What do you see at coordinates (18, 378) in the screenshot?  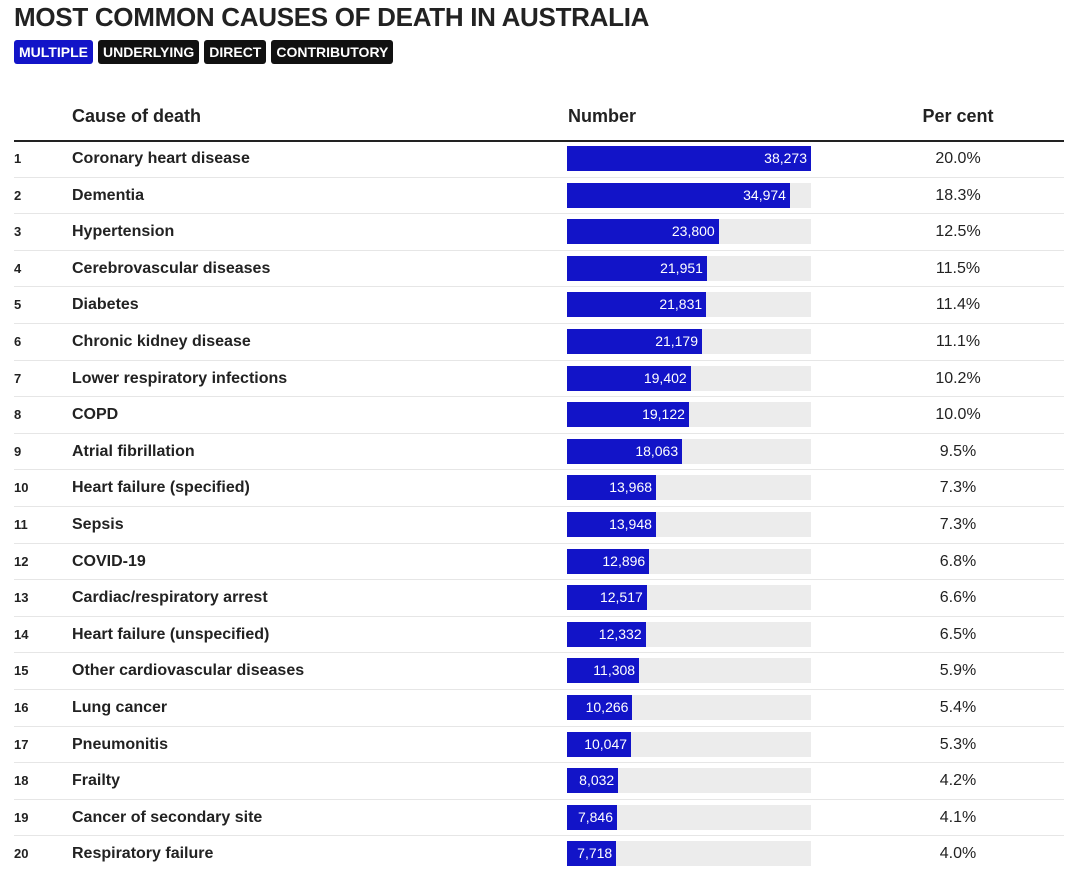 I see `rank-label: 7` at bounding box center [18, 378].